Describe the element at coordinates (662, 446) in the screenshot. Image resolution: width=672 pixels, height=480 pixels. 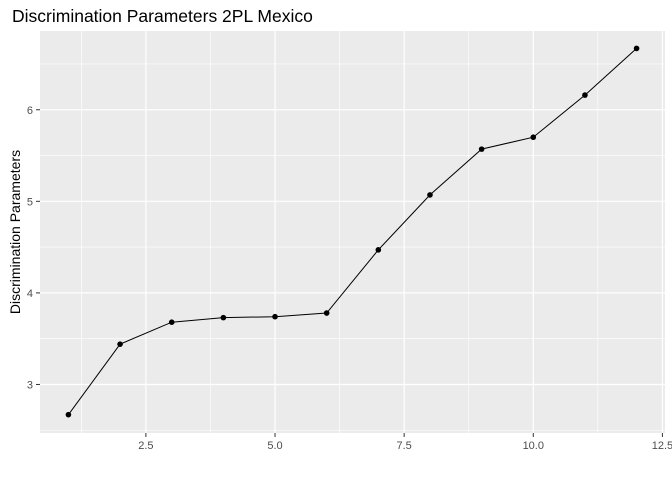
I see `x-tick-label: 12.5` at that location.